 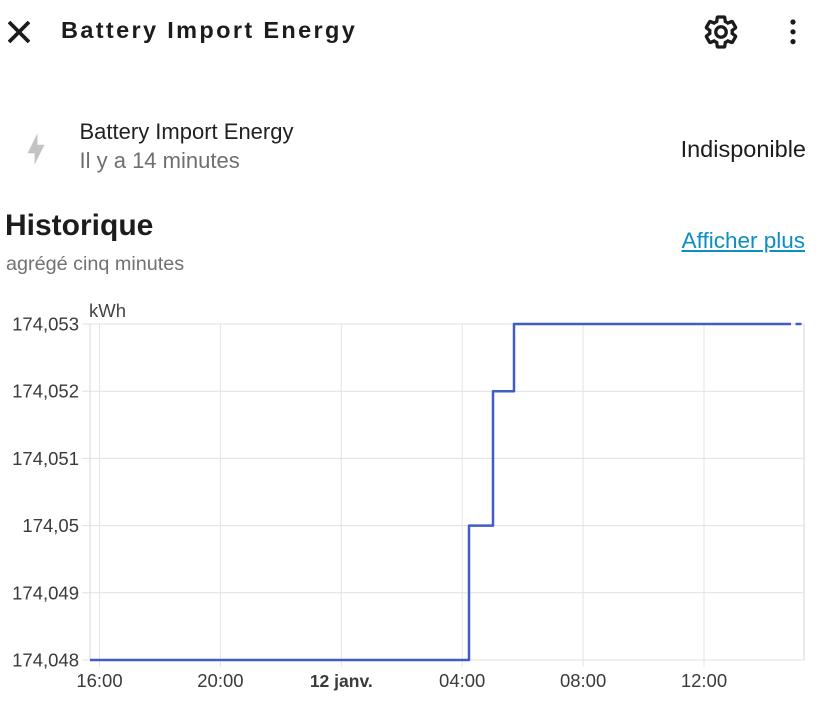 I want to click on svg-text: 12:00, so click(x=704, y=680).